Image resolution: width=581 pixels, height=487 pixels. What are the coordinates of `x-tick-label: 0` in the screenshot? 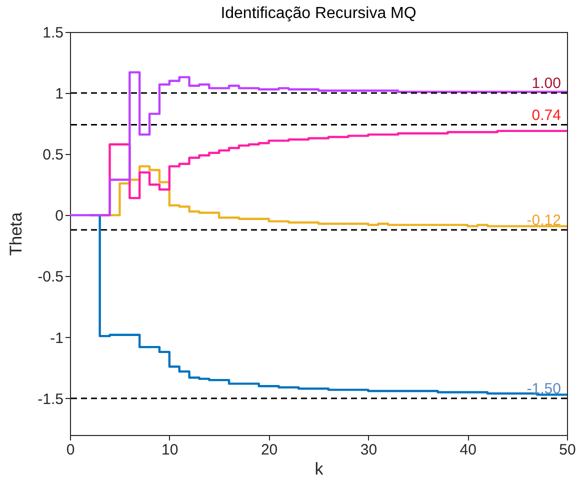 It's located at (70, 450).